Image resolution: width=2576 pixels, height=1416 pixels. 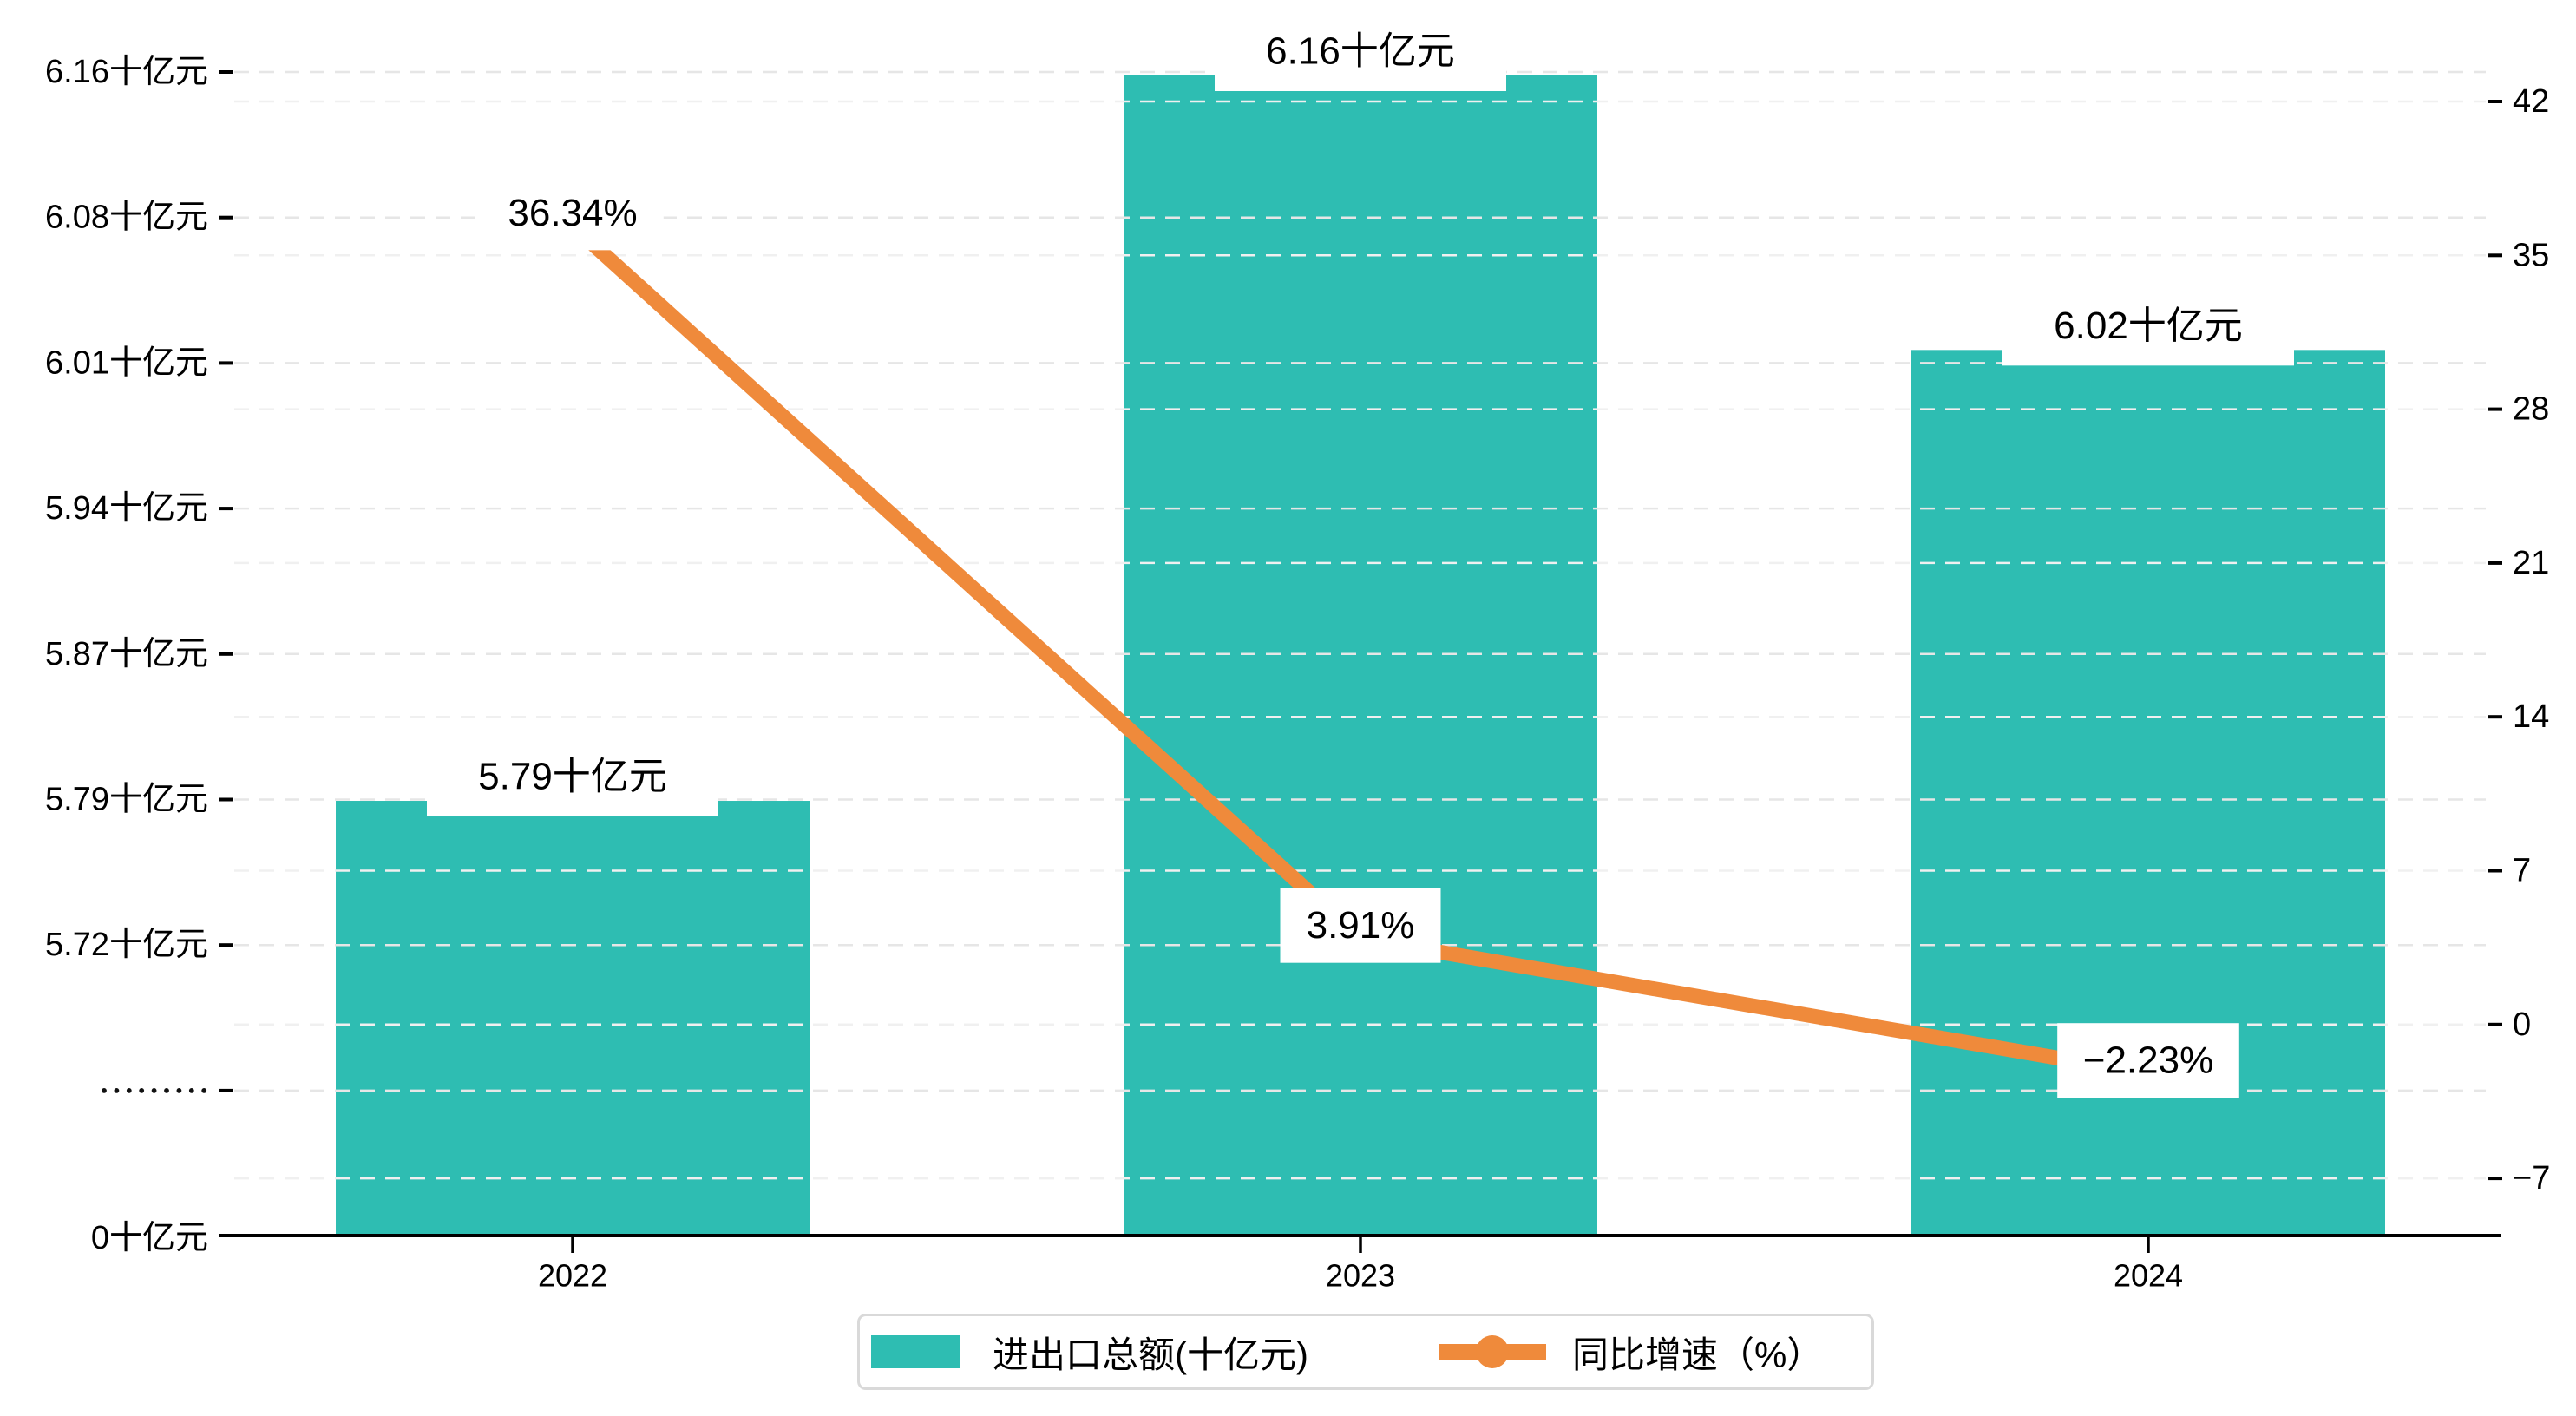 I want to click on line-value-label: 36.34%, so click(x=572, y=213).